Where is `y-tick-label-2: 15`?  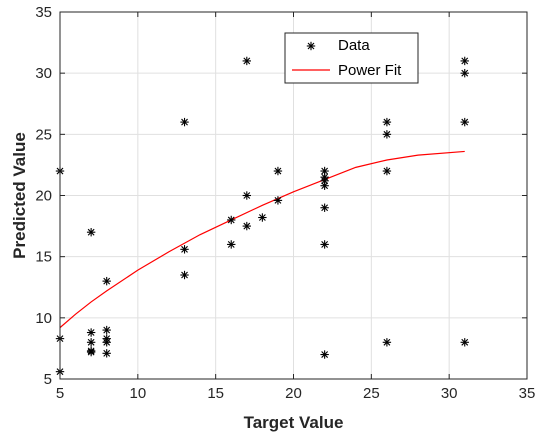 y-tick-label-2: 15 is located at coordinates (43, 257).